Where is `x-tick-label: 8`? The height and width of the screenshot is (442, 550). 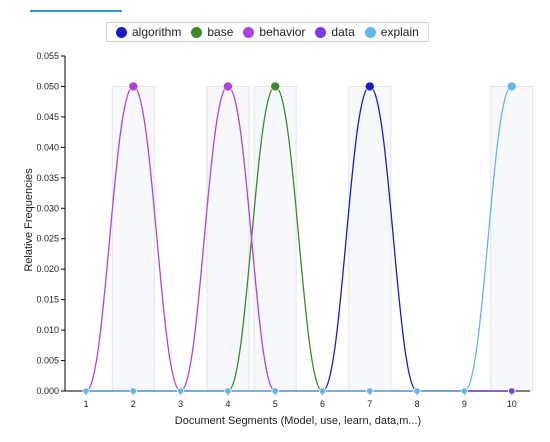
x-tick-label: 8 is located at coordinates (417, 404).